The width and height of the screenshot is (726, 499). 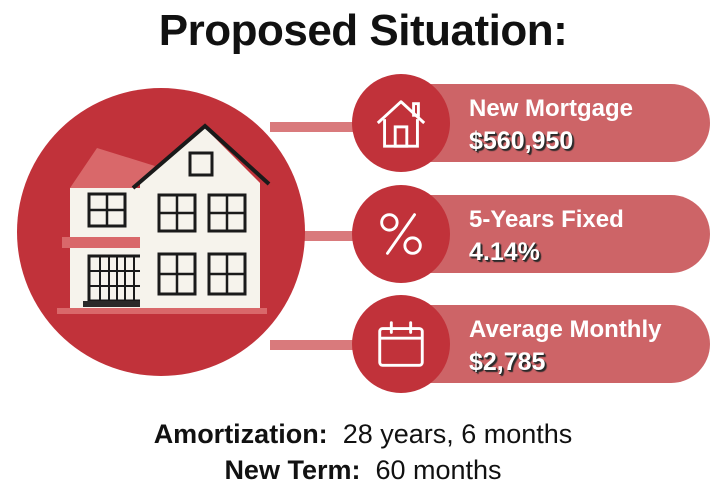 What do you see at coordinates (438, 470) in the screenshot?
I see `new-term-value: 60 months` at bounding box center [438, 470].